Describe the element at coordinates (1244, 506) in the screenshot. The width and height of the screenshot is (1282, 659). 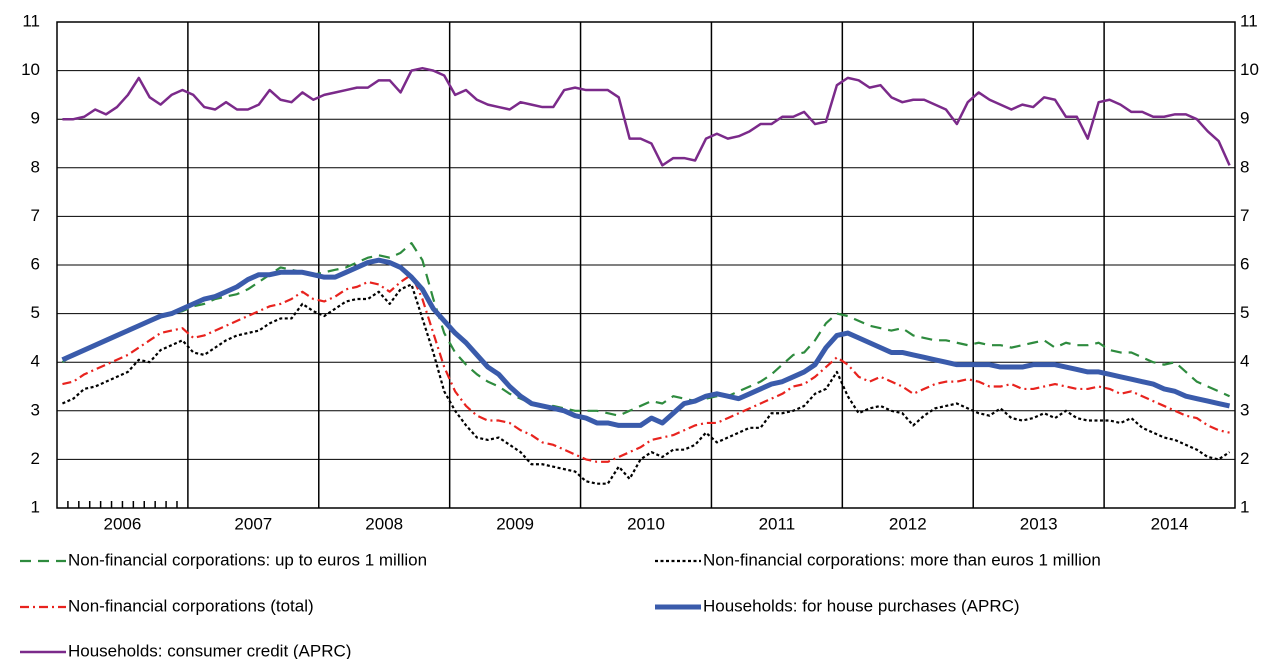
I see `y2-tick-label: 1` at that location.